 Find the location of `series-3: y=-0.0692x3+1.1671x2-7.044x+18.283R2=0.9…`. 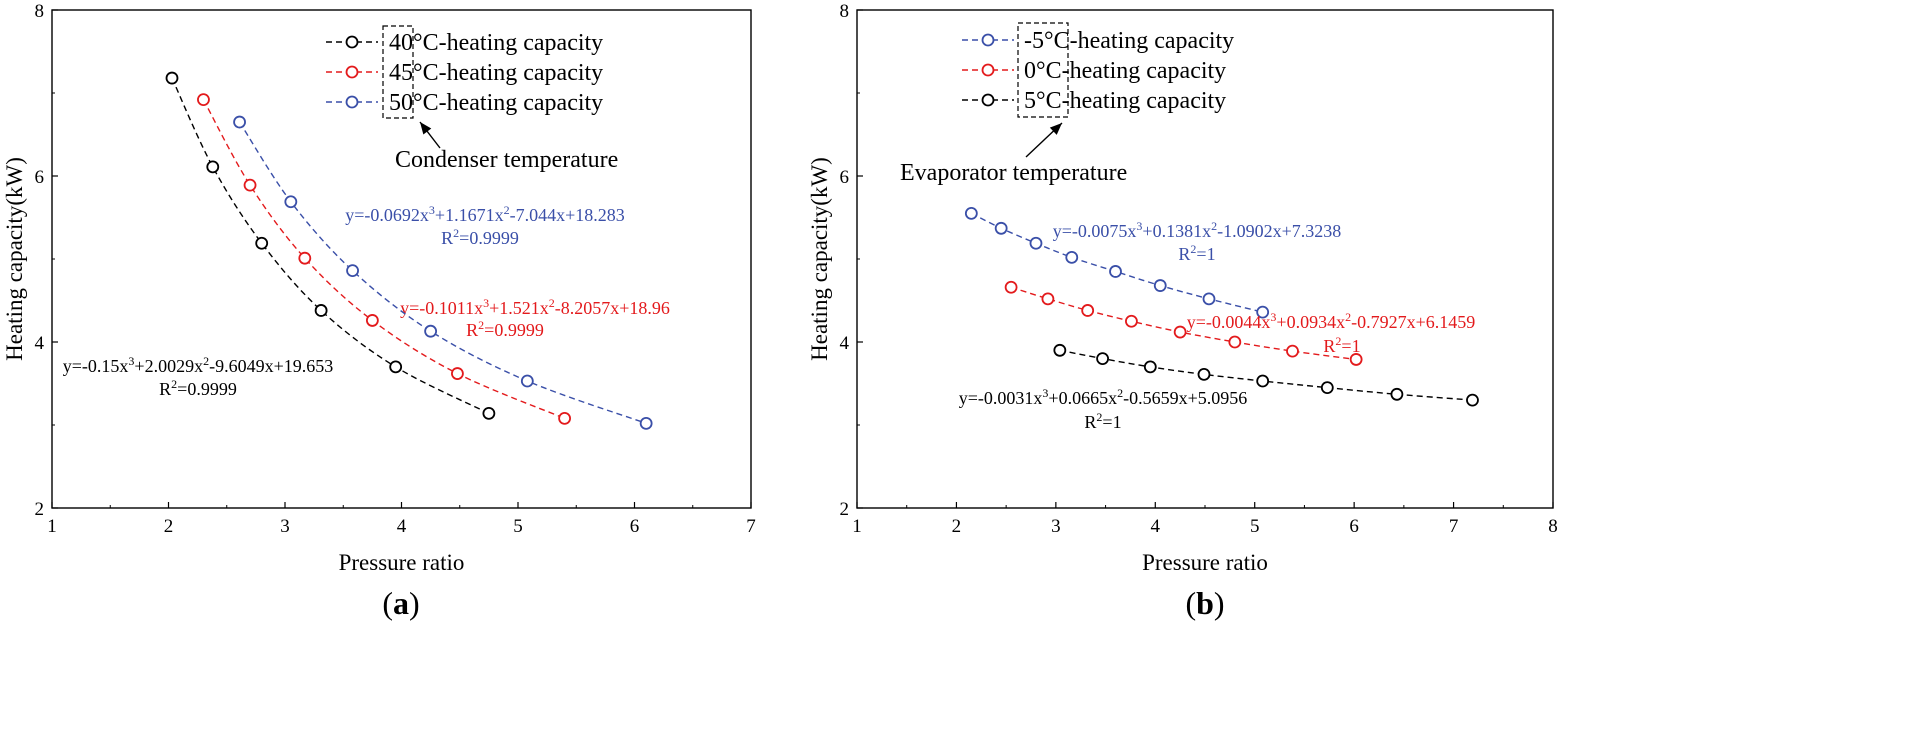

series-3: y=-0.0692x3+1.1671x2-7.044x+18.283R2=0.9… is located at coordinates (443, 260).